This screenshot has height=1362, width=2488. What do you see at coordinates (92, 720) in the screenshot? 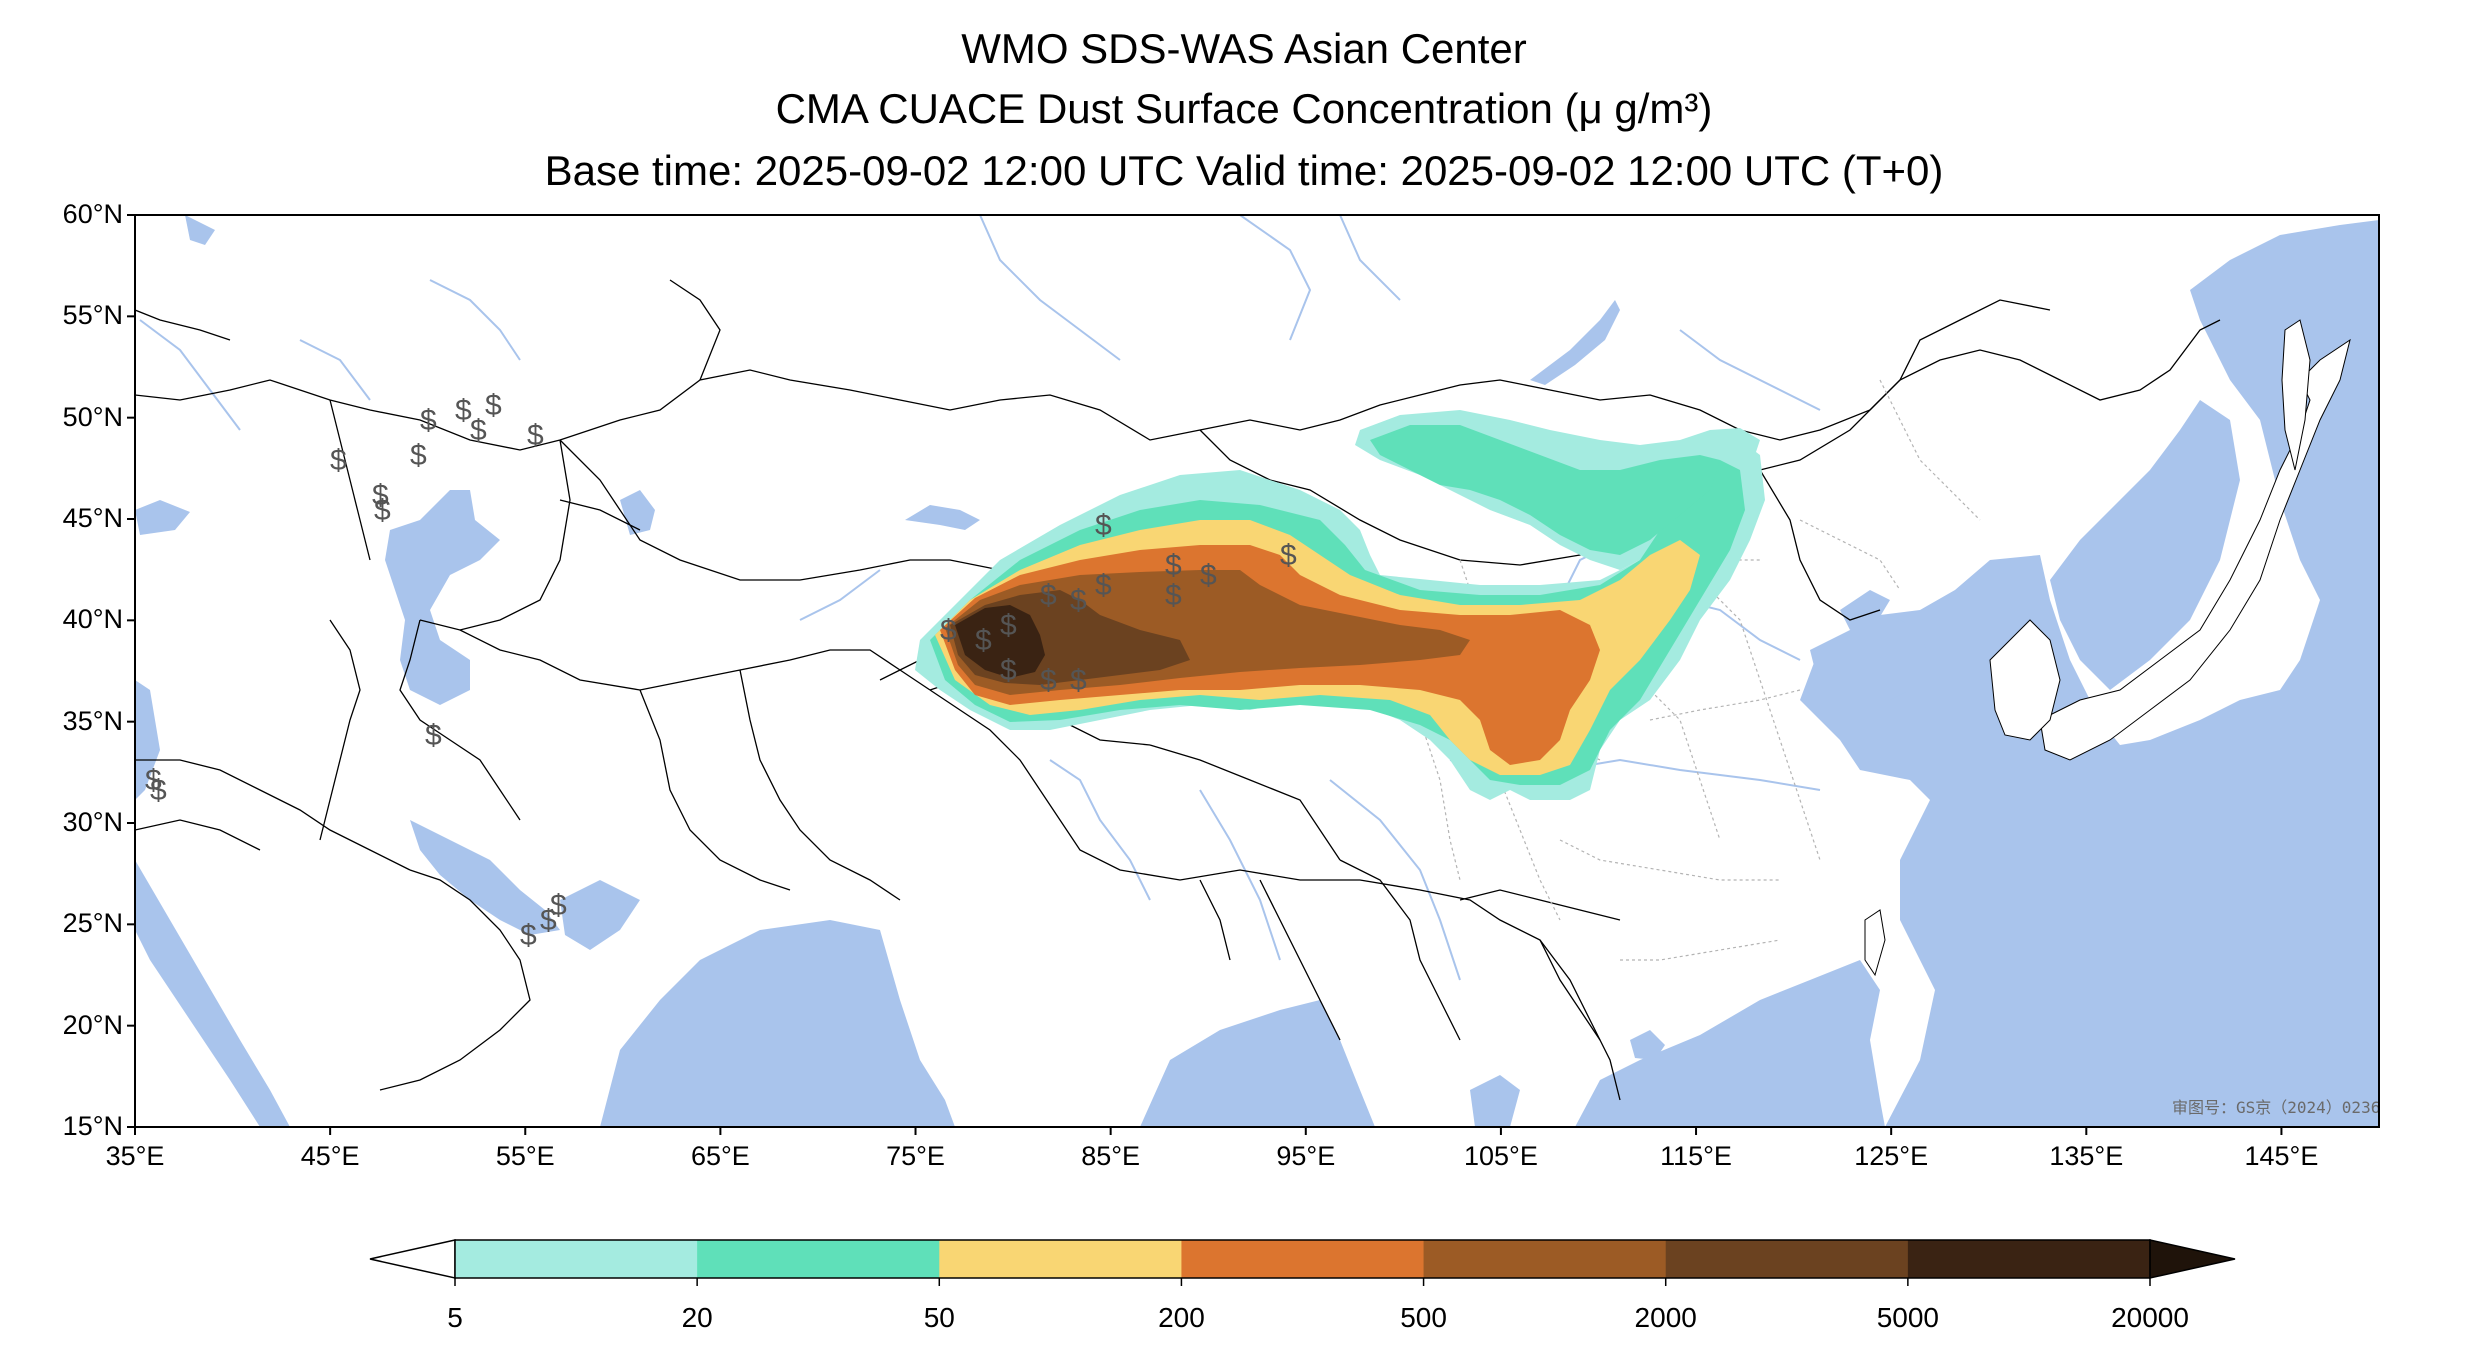
I see `latitude-label: 35°N` at bounding box center [92, 720].